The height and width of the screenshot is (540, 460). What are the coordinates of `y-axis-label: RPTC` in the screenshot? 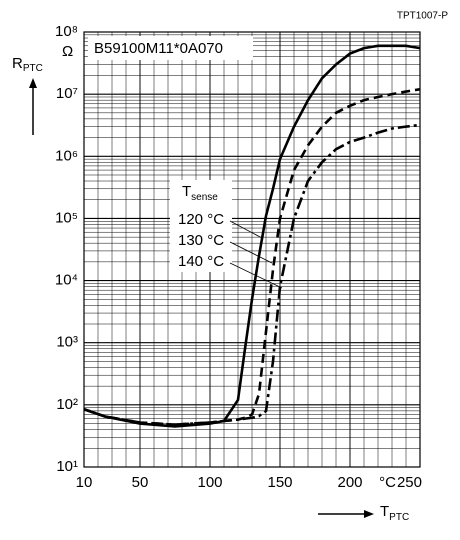 It's located at (27, 64).